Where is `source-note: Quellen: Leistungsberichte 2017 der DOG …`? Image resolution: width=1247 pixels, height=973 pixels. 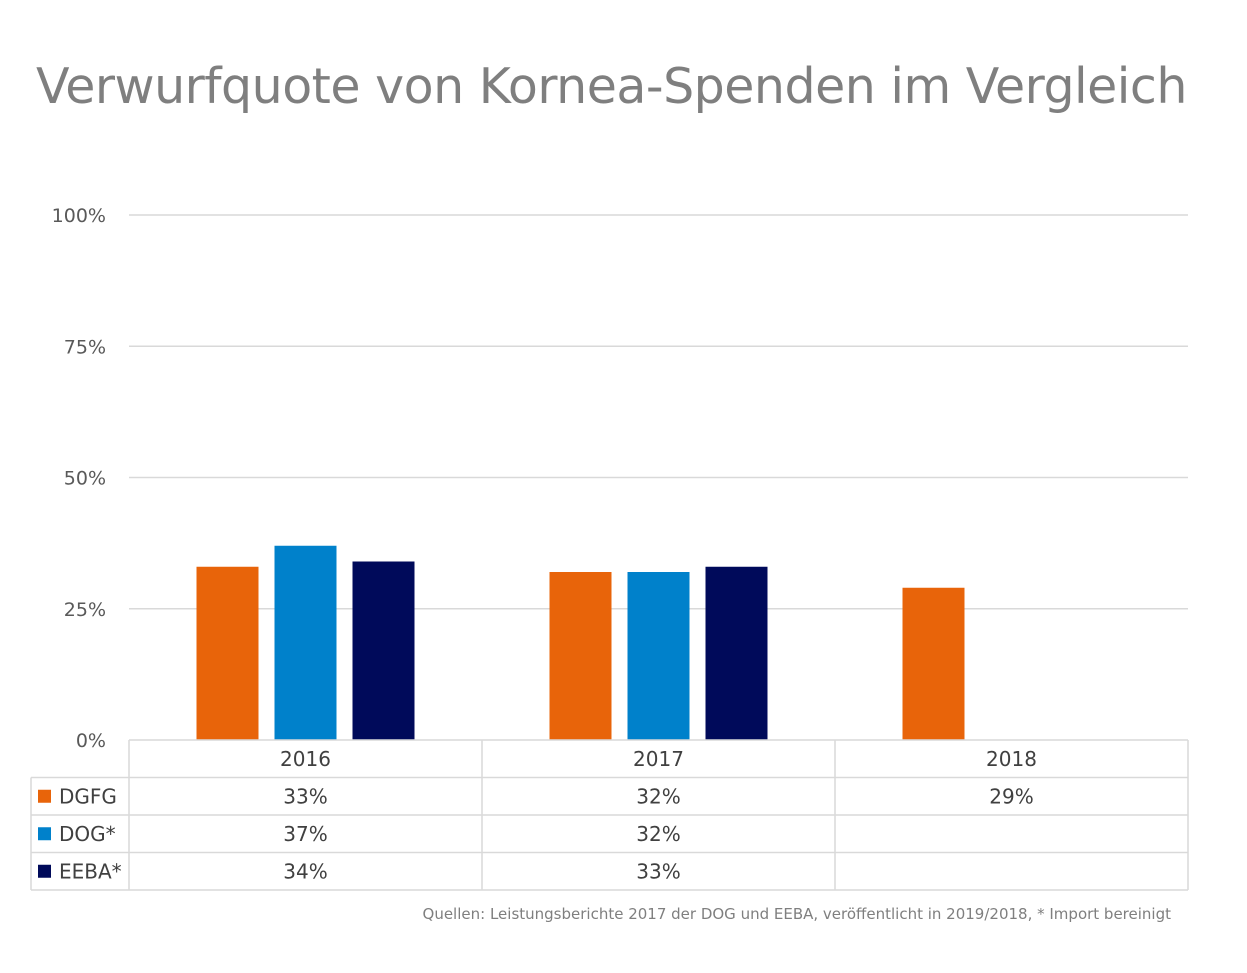
source-note: Quellen: Leistungsberichte 2017 der DOG … is located at coordinates (796, 914).